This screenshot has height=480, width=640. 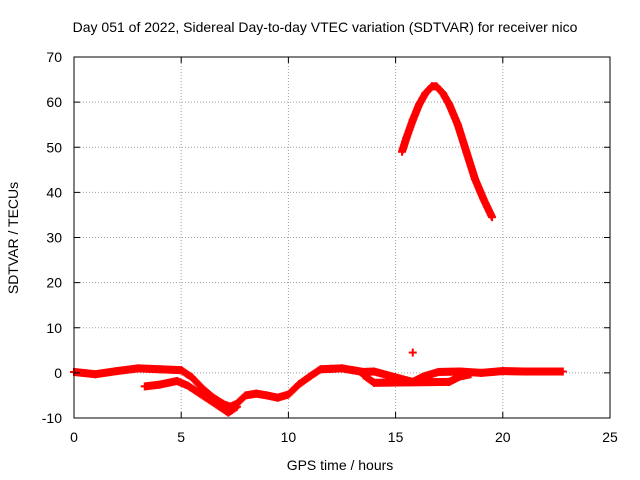 What do you see at coordinates (74, 437) in the screenshot?
I see `x-tick-label: 0` at bounding box center [74, 437].